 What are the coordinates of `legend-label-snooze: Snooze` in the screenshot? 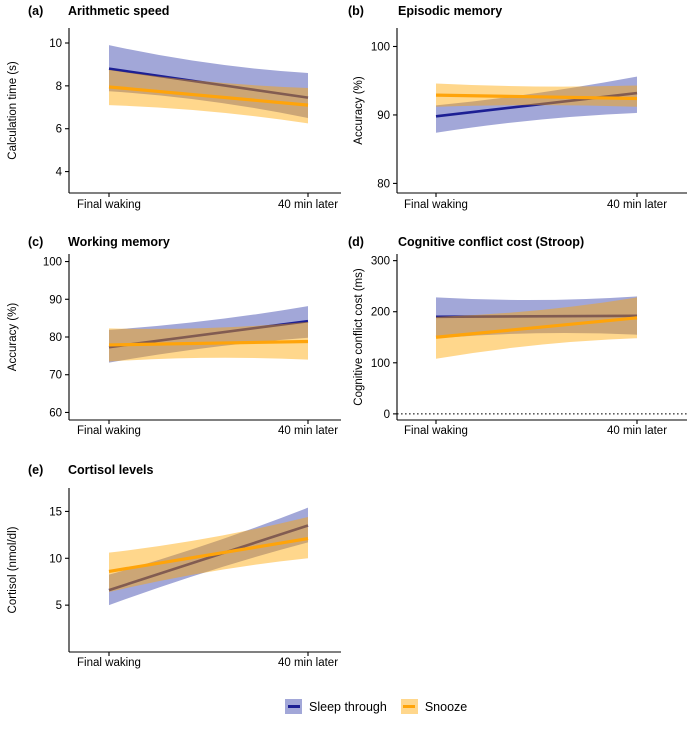 It's located at (446, 706).